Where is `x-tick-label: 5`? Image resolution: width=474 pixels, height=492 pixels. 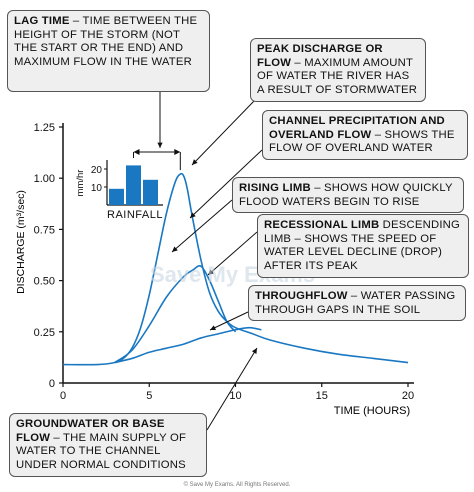
x-tick-label: 5 is located at coordinates (149, 396).